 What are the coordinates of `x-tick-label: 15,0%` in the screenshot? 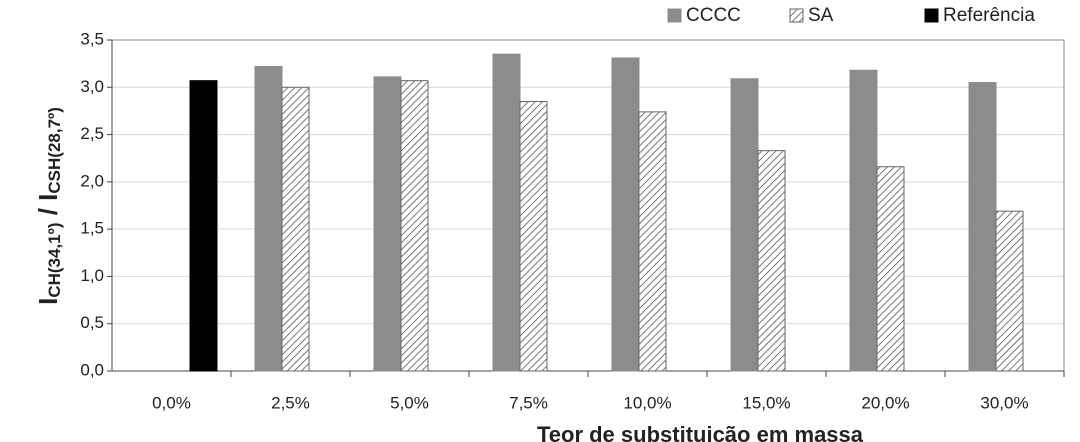 It's located at (766, 402).